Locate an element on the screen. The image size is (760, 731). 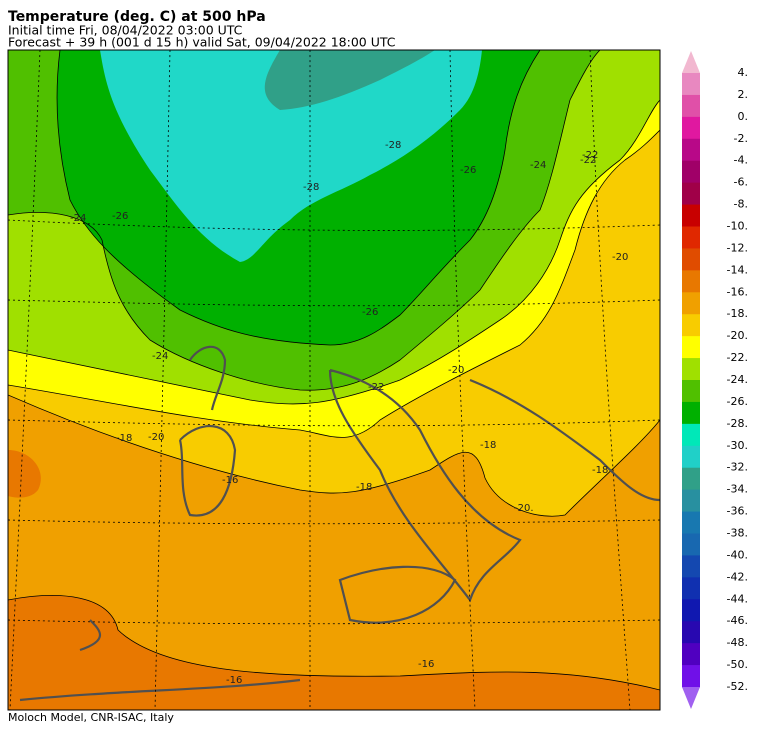
colorbar-label: -32. is located at coordinates (737, 467).